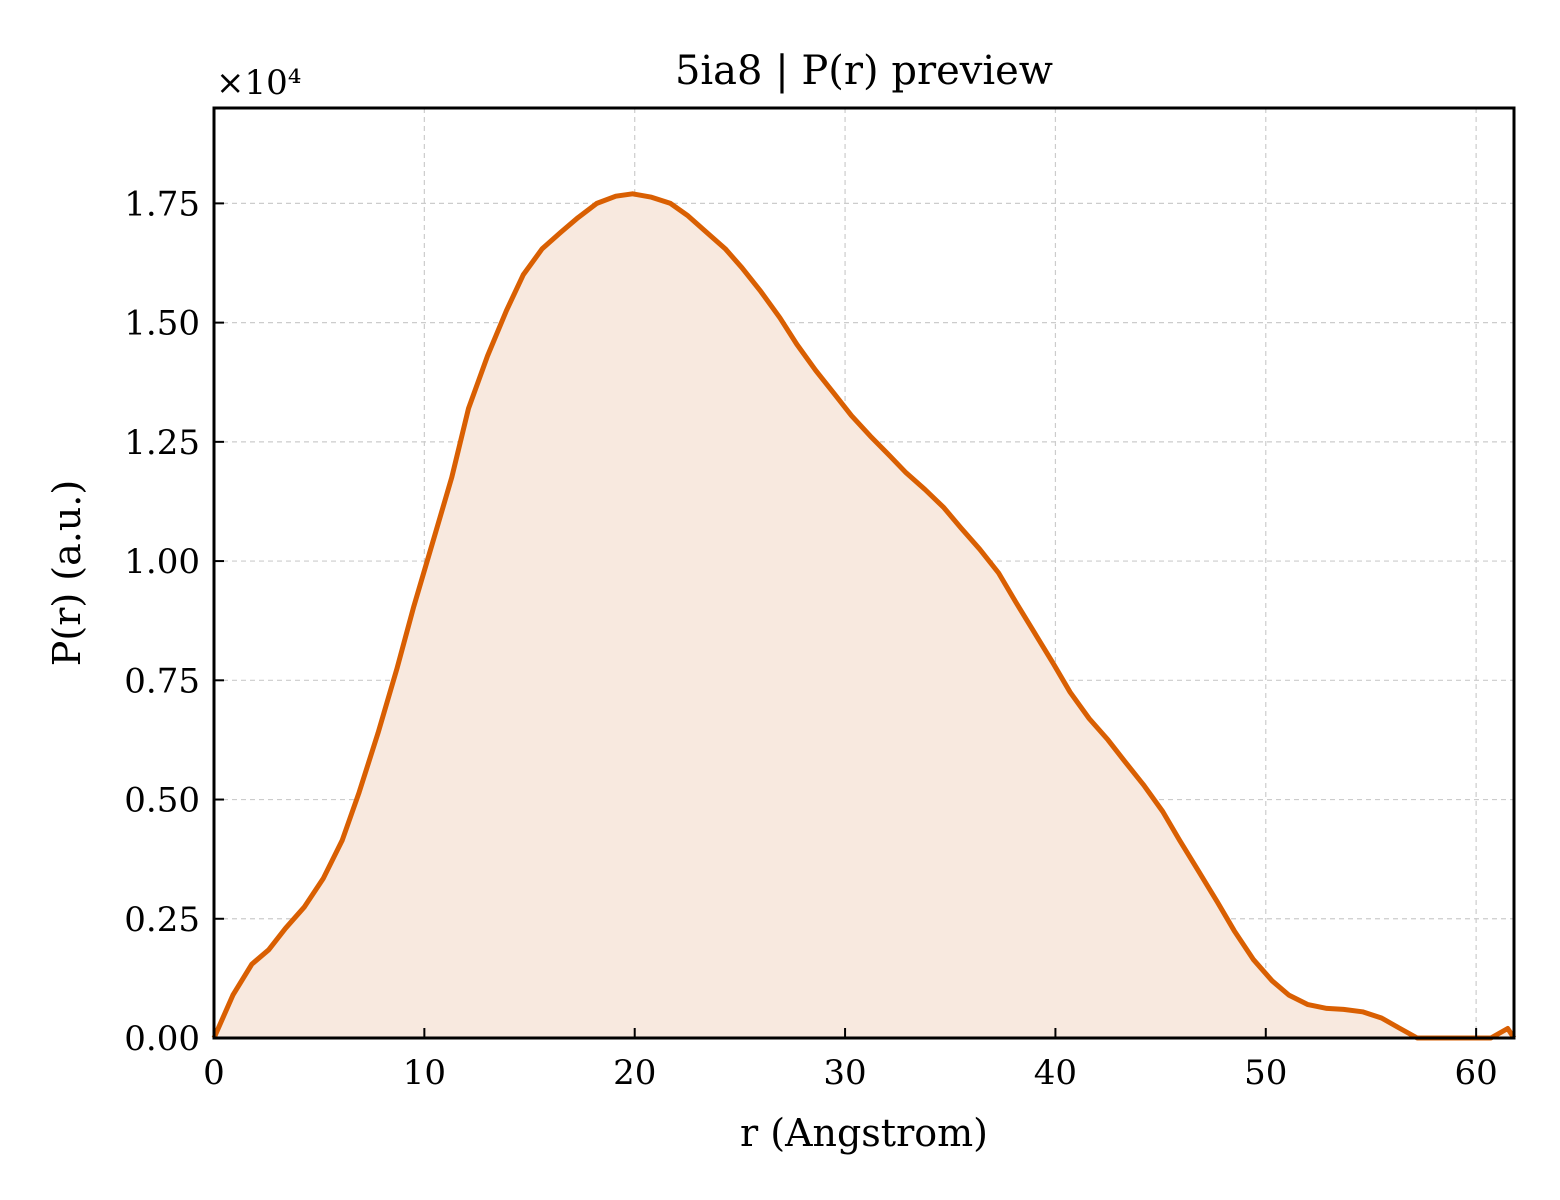 This screenshot has width=1560, height=1200. Describe the element at coordinates (162, 681) in the screenshot. I see `y-tick-label: 0.75` at that location.